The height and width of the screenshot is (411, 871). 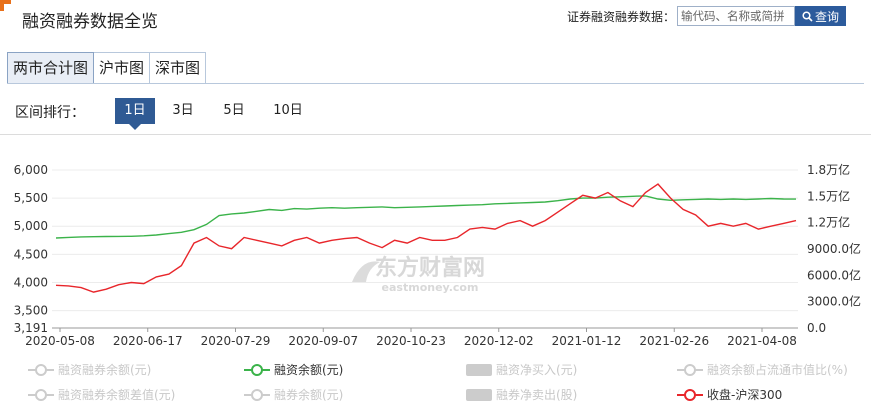 What do you see at coordinates (257, 369) in the screenshot?
I see `legend-financing-balance-symbol` at bounding box center [257, 369].